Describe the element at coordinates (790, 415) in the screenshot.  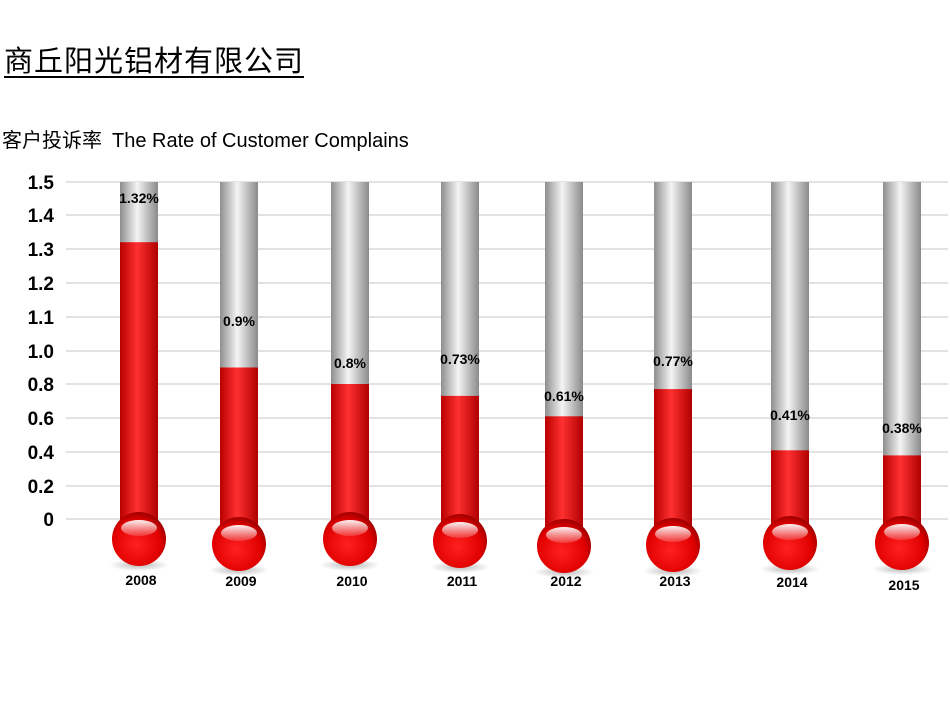
I see `data-label: 0.41%` at that location.